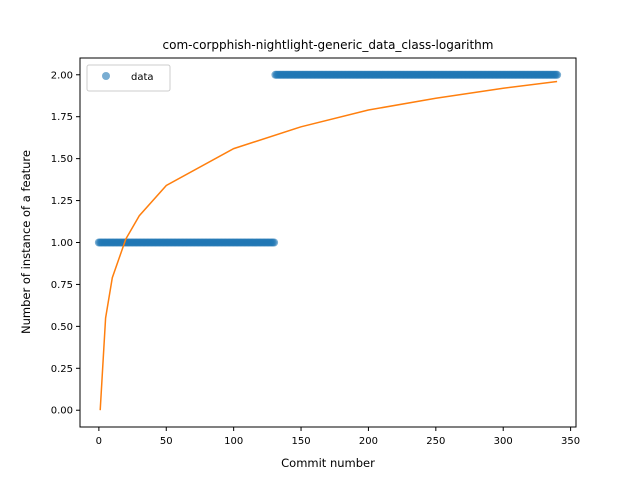  I want to click on y-axis: 0.00 0.25 0.50 0.75 1.00 1.25 1.50 1.75 2.00, so click(65, 243).